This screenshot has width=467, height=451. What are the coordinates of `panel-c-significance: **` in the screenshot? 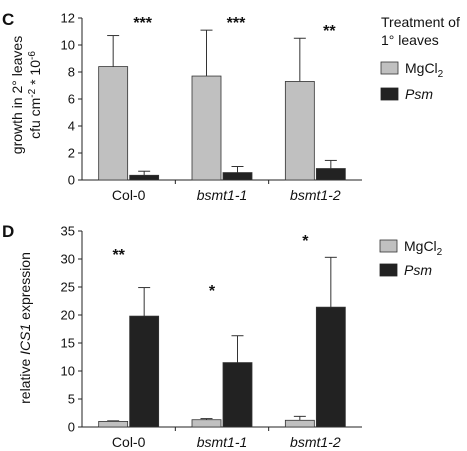 It's located at (329, 31).